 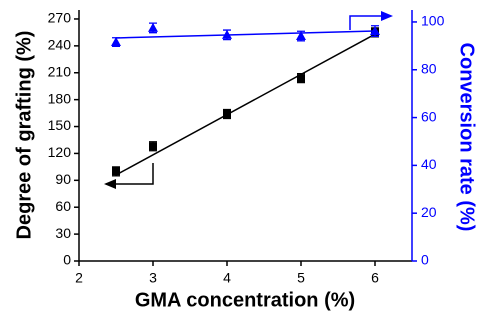 What do you see at coordinates (60, 18) in the screenshot?
I see `y-tick-label: 270` at bounding box center [60, 18].